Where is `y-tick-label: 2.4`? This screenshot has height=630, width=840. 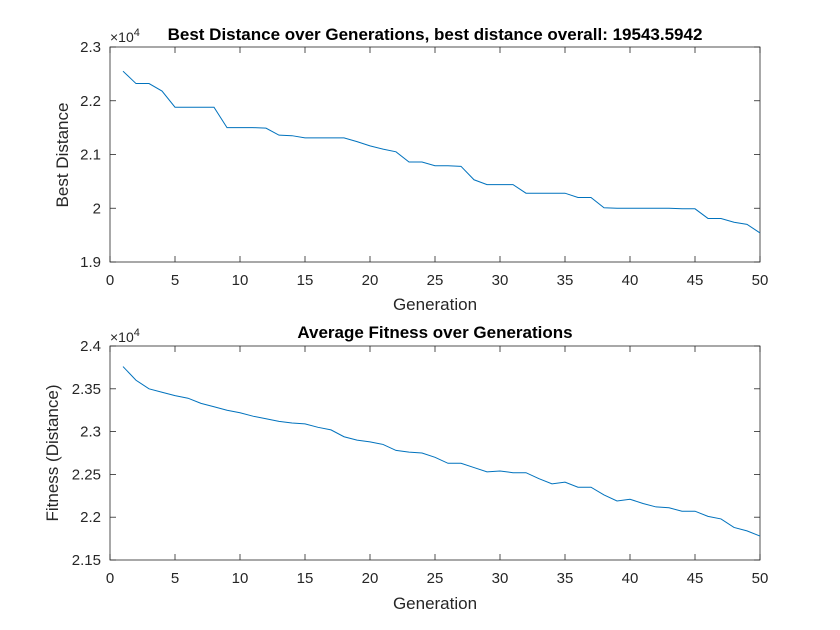
y-tick-label: 2.4 is located at coordinates (90, 346).